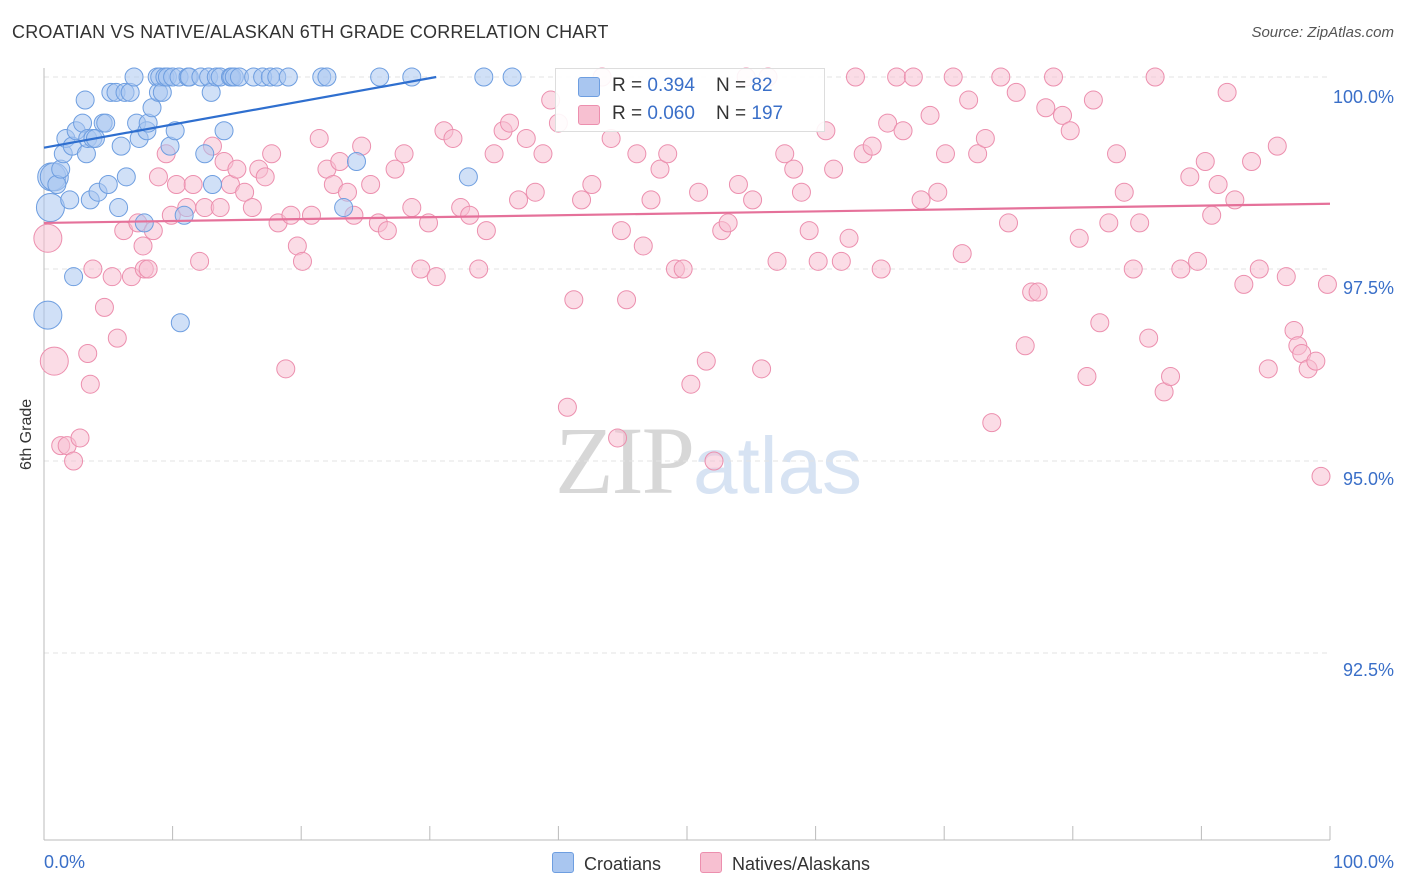 This screenshot has height=892, width=1406. Describe the element at coordinates (1368, 479) in the screenshot. I see `y-tick-label: 95.0%` at that location.